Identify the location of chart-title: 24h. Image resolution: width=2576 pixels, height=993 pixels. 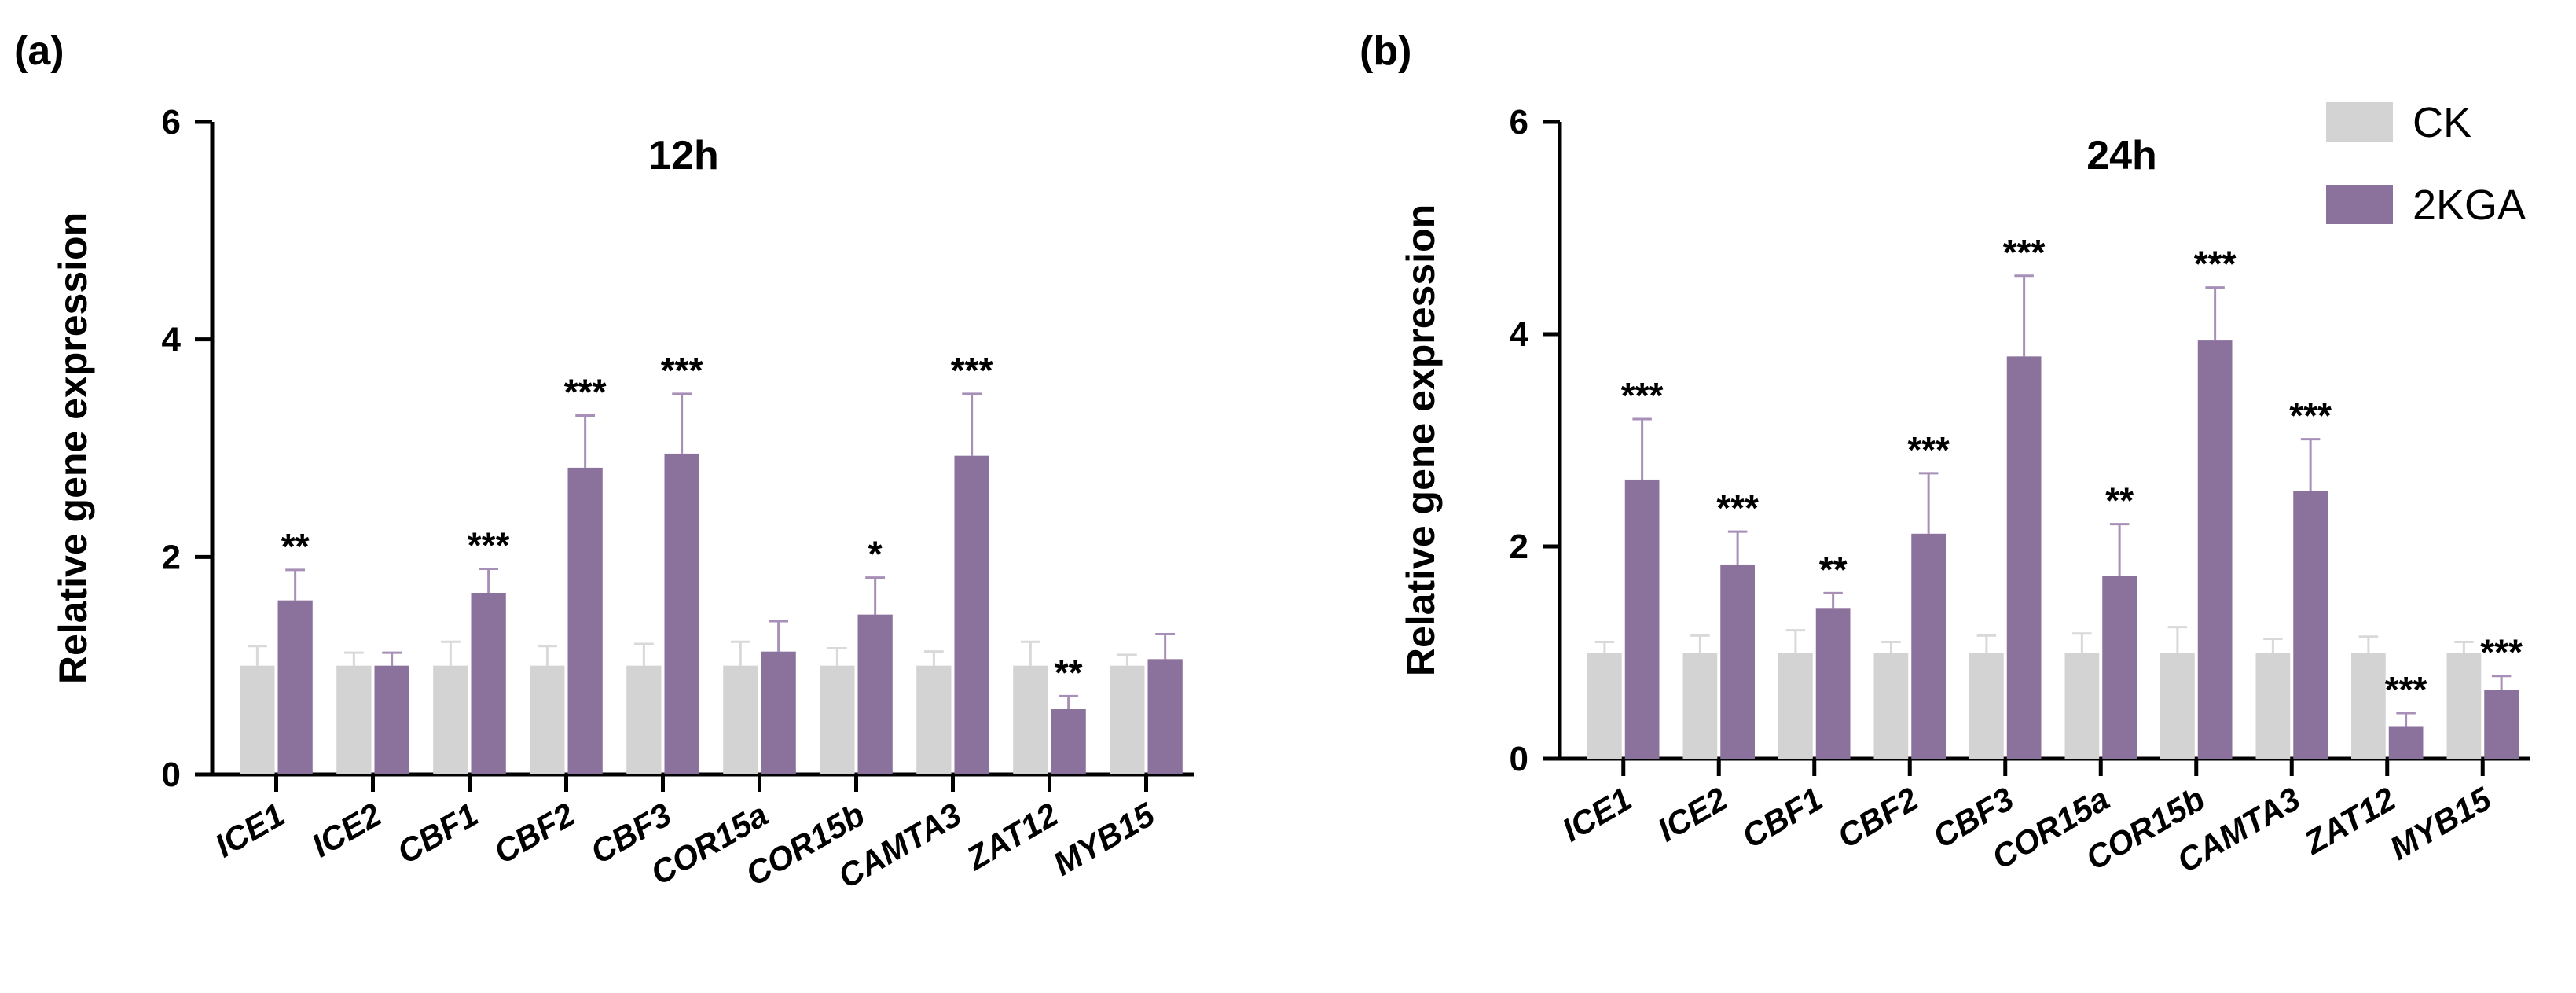
(2121, 155).